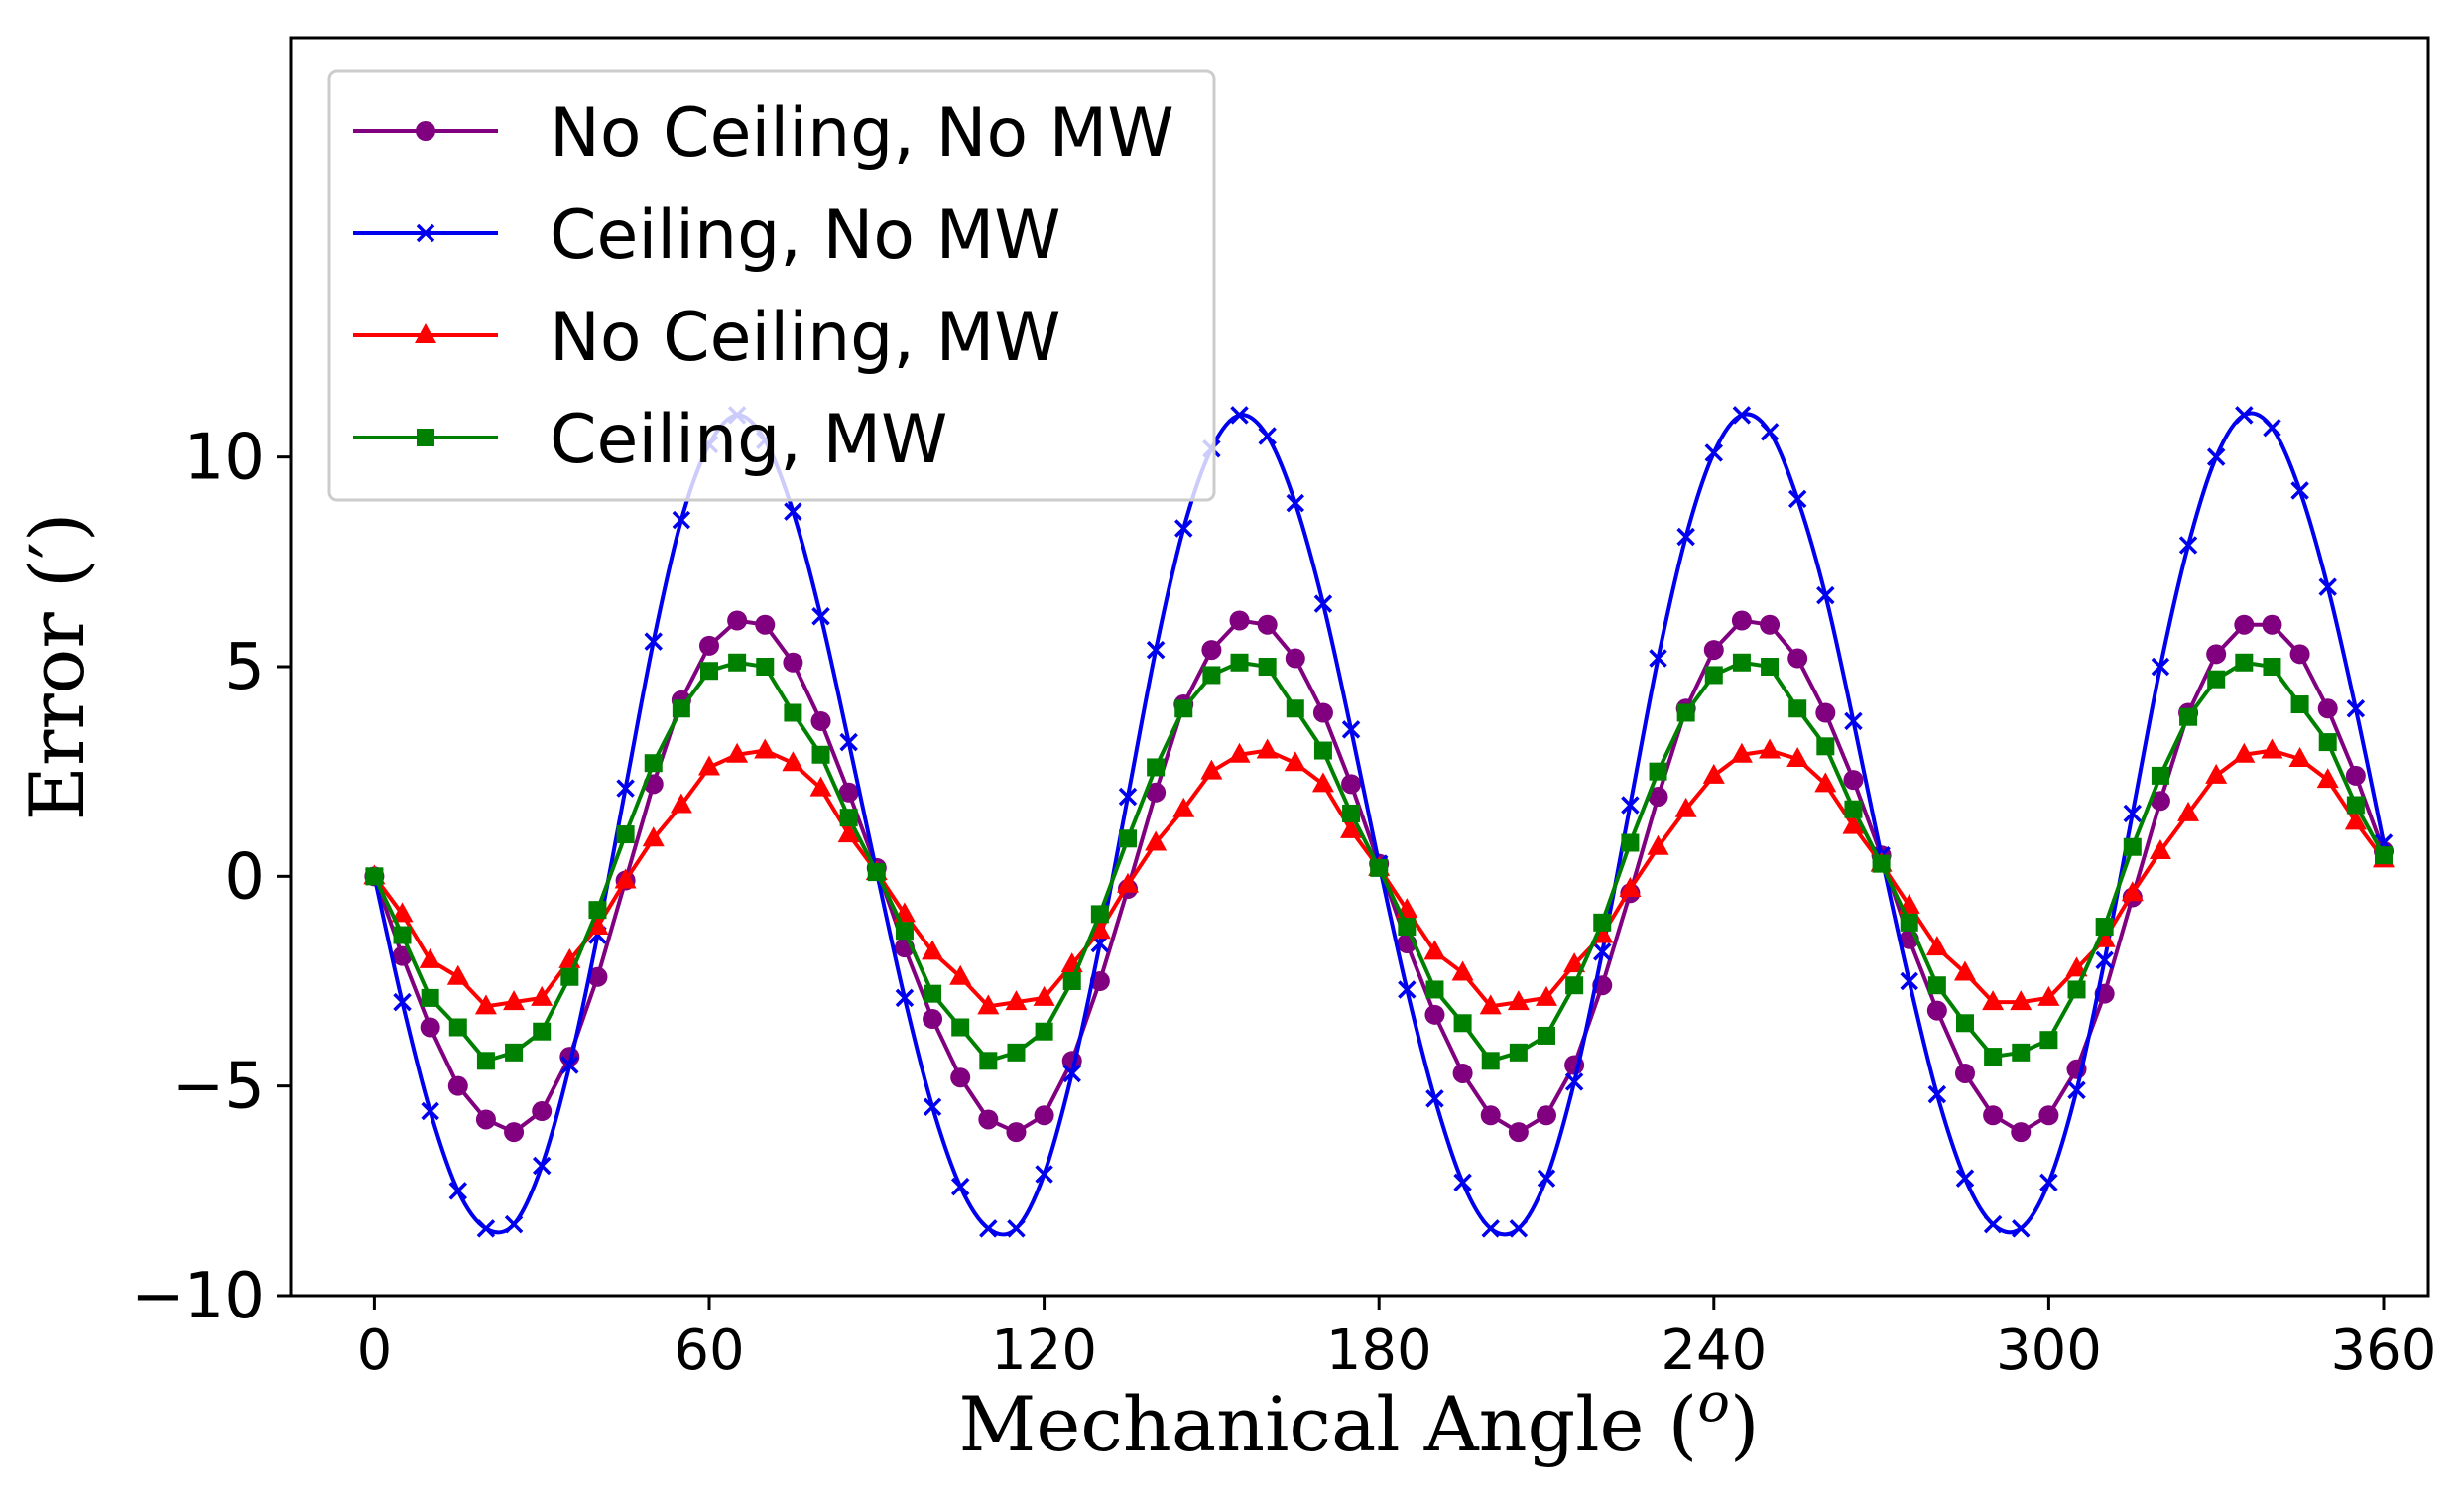  I want to click on x-tick-label: 120, so click(1044, 1350).